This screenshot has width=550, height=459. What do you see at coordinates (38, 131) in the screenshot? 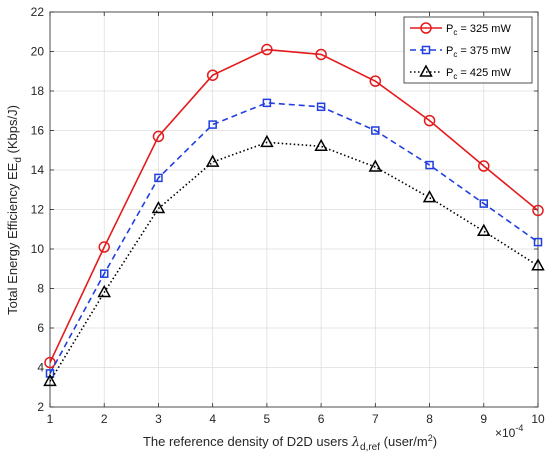
I see `y-tick-label: 16` at bounding box center [38, 131].